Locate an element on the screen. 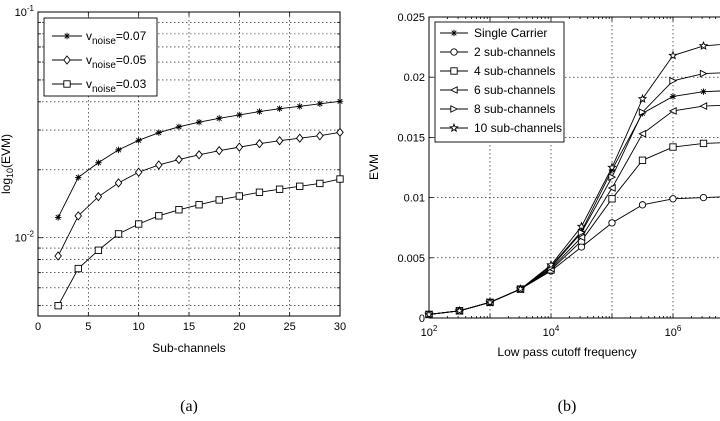  chart-b-xtick-label: 10² is located at coordinates (429, 331).